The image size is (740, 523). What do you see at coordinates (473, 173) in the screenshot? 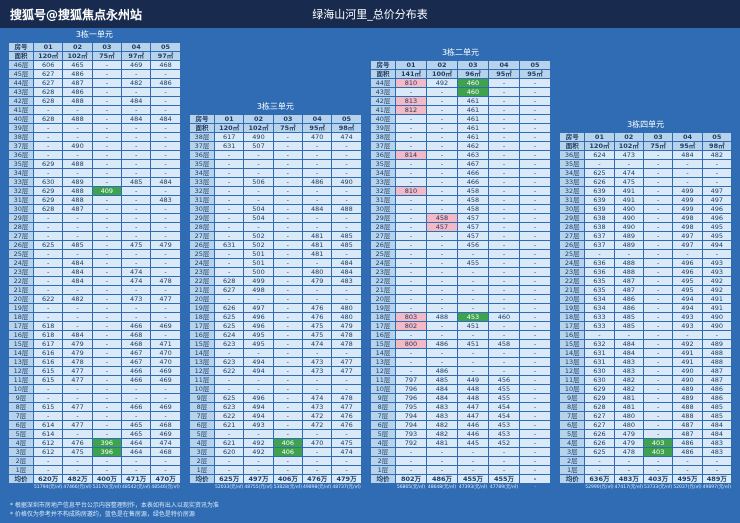
I see `price-cell: 466` at bounding box center [473, 173].